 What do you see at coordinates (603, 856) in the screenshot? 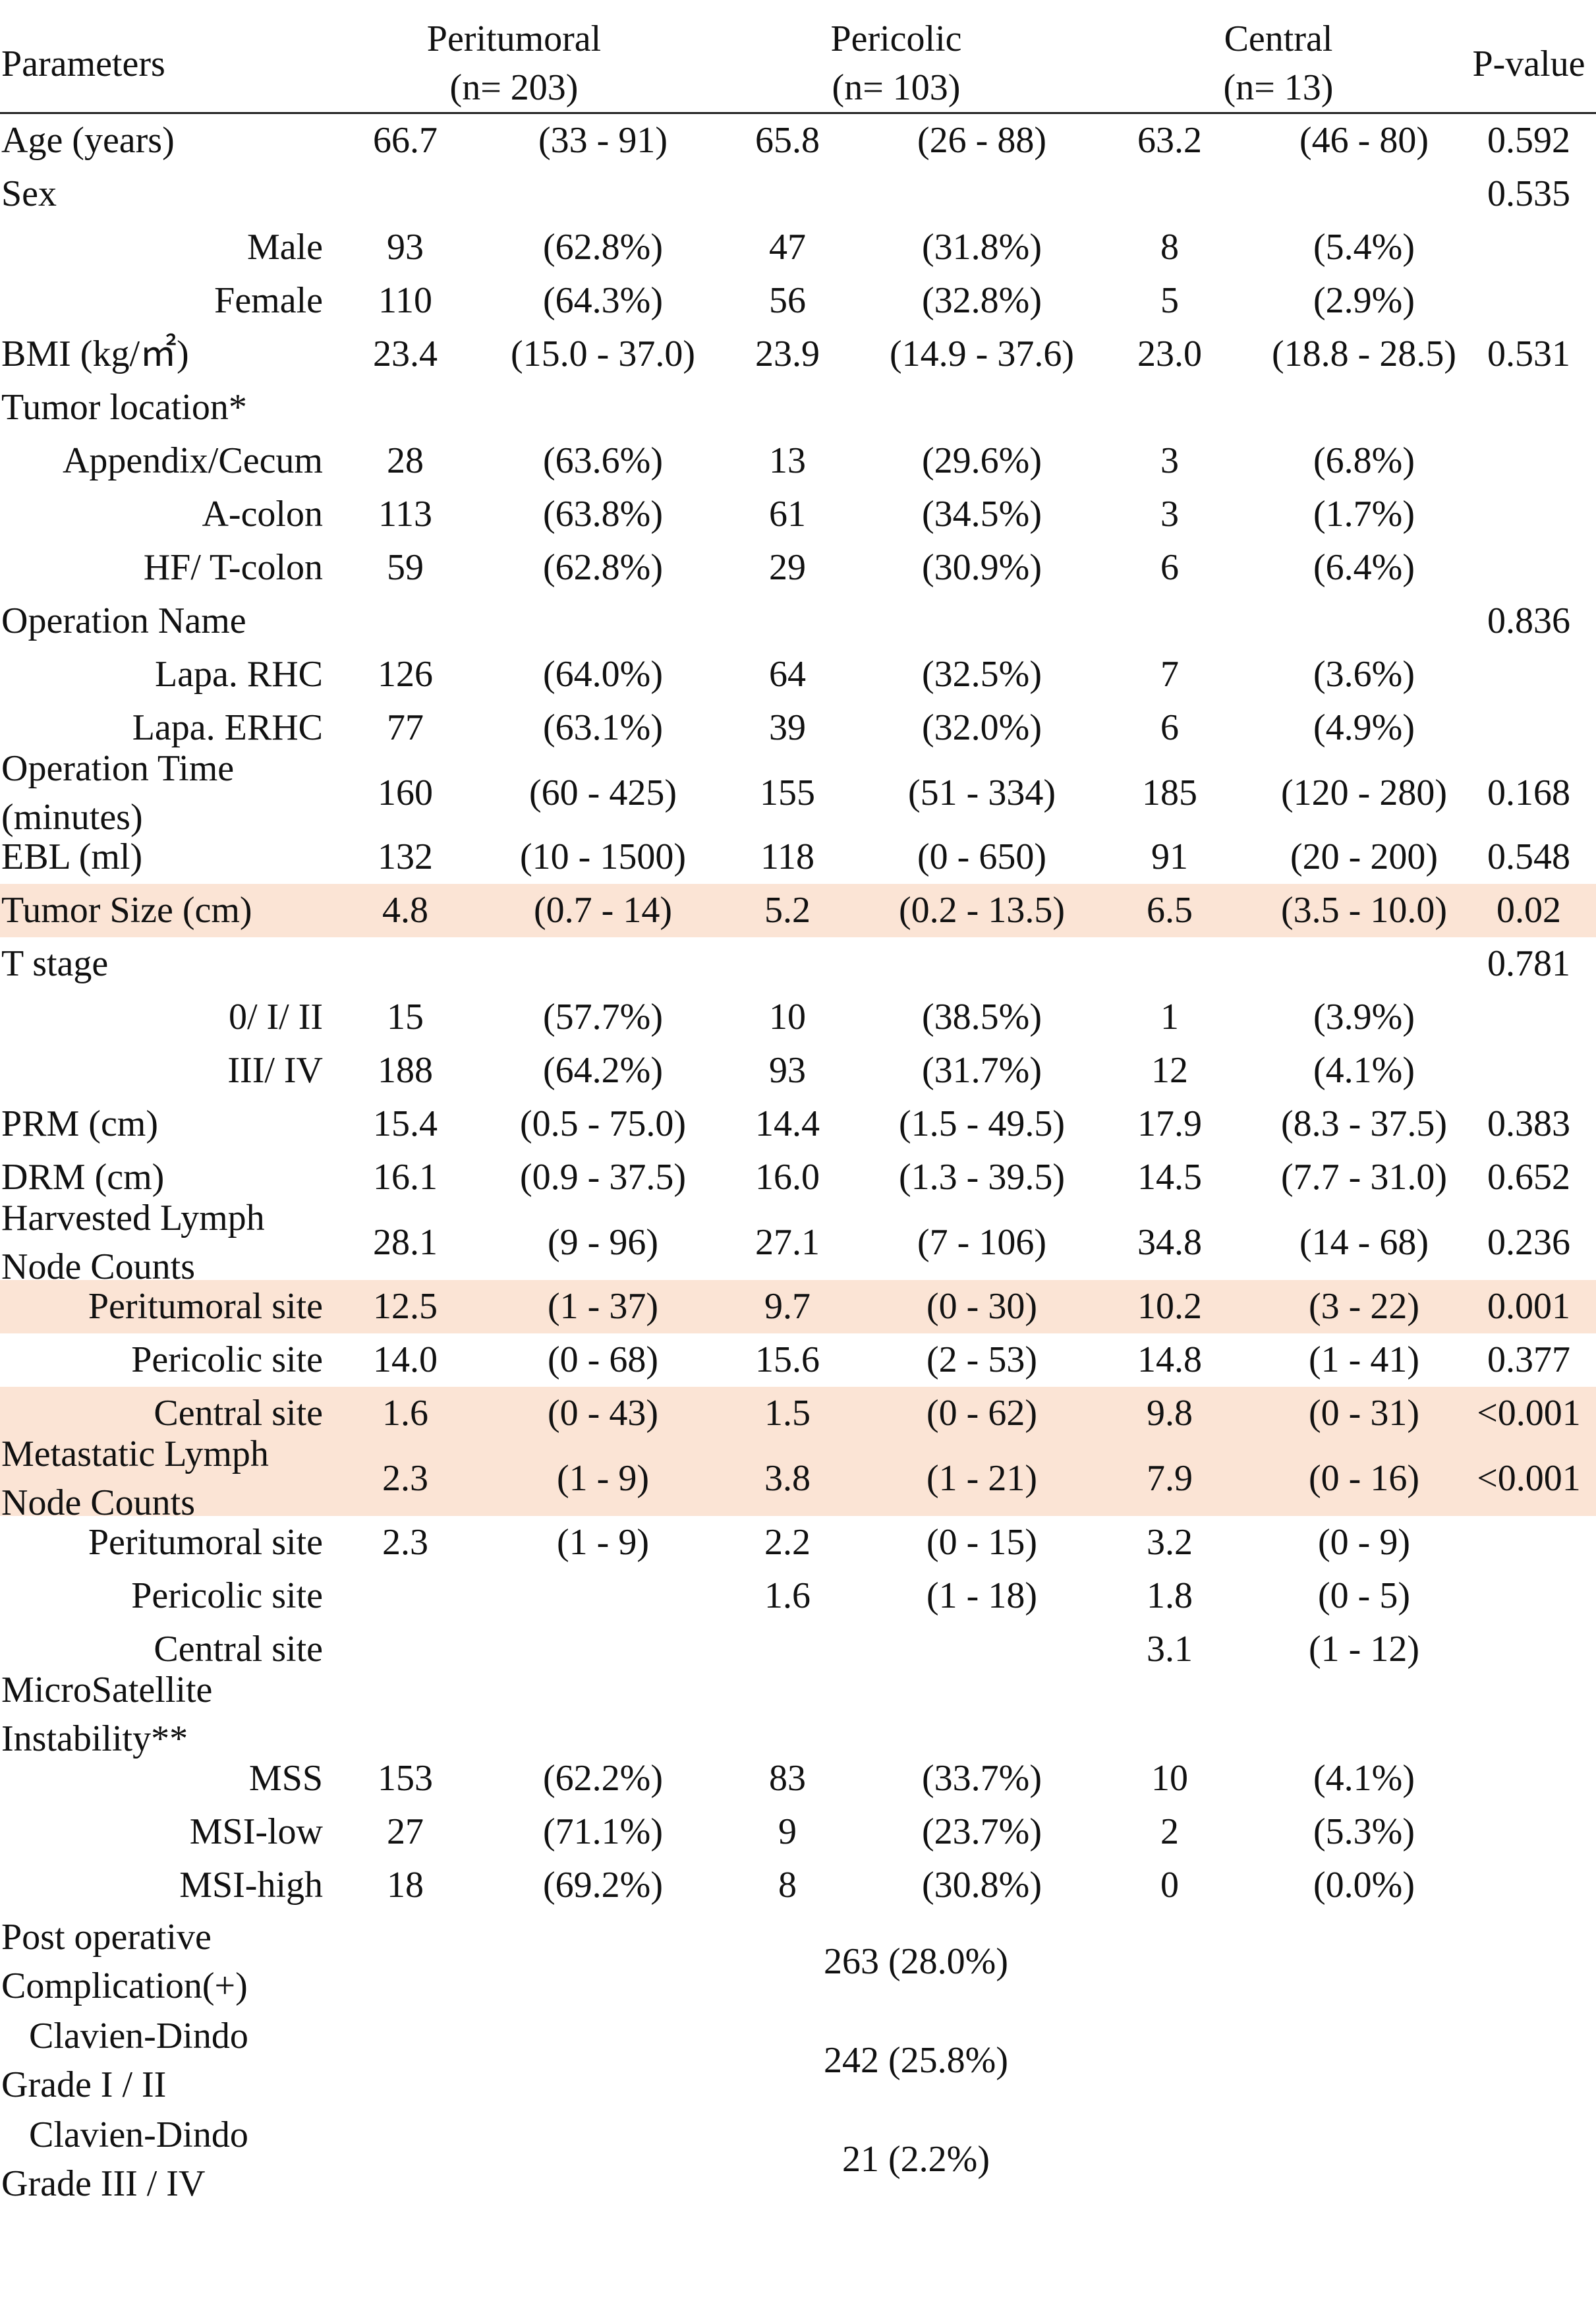
I see `peritumoral-range: (10 - 1500)` at bounding box center [603, 856].